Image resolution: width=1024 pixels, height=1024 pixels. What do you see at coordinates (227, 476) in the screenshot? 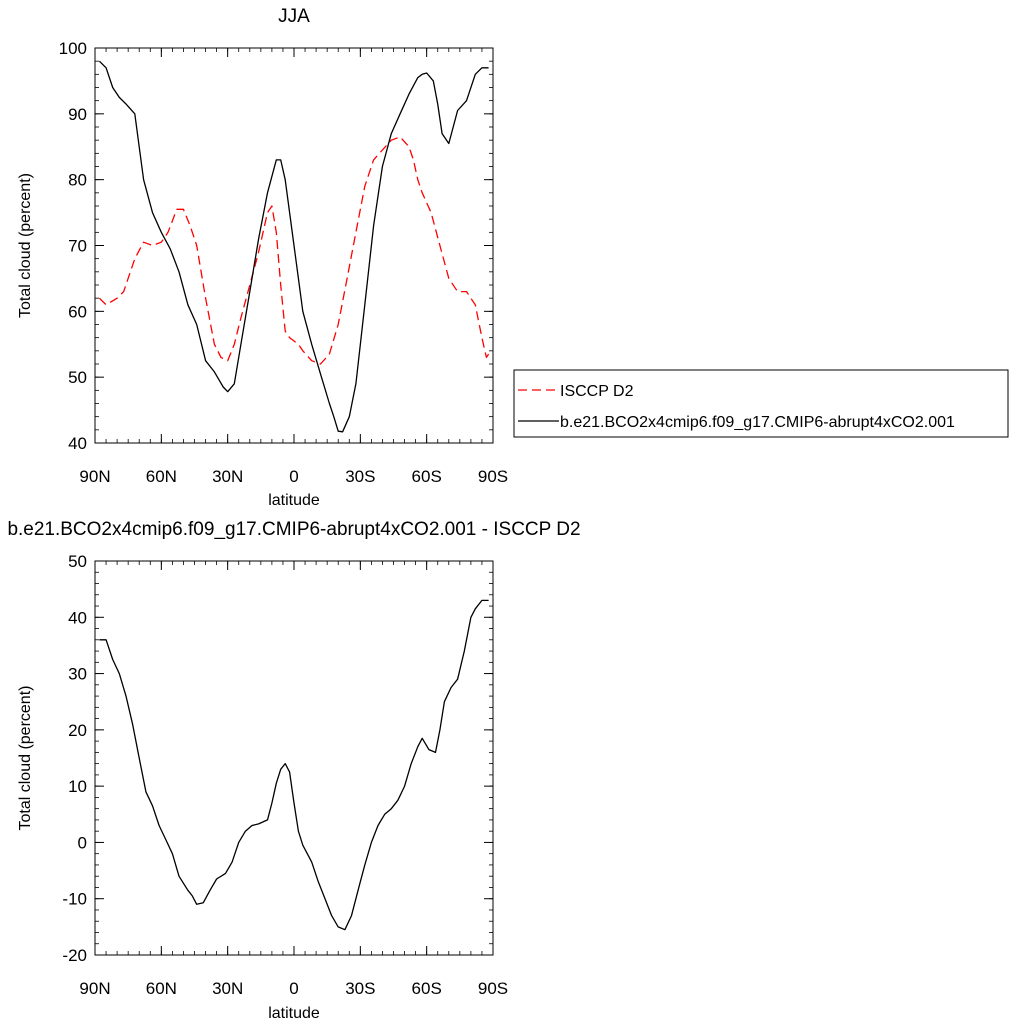
I see `x-tick-label-30n: 30N` at bounding box center [227, 476].